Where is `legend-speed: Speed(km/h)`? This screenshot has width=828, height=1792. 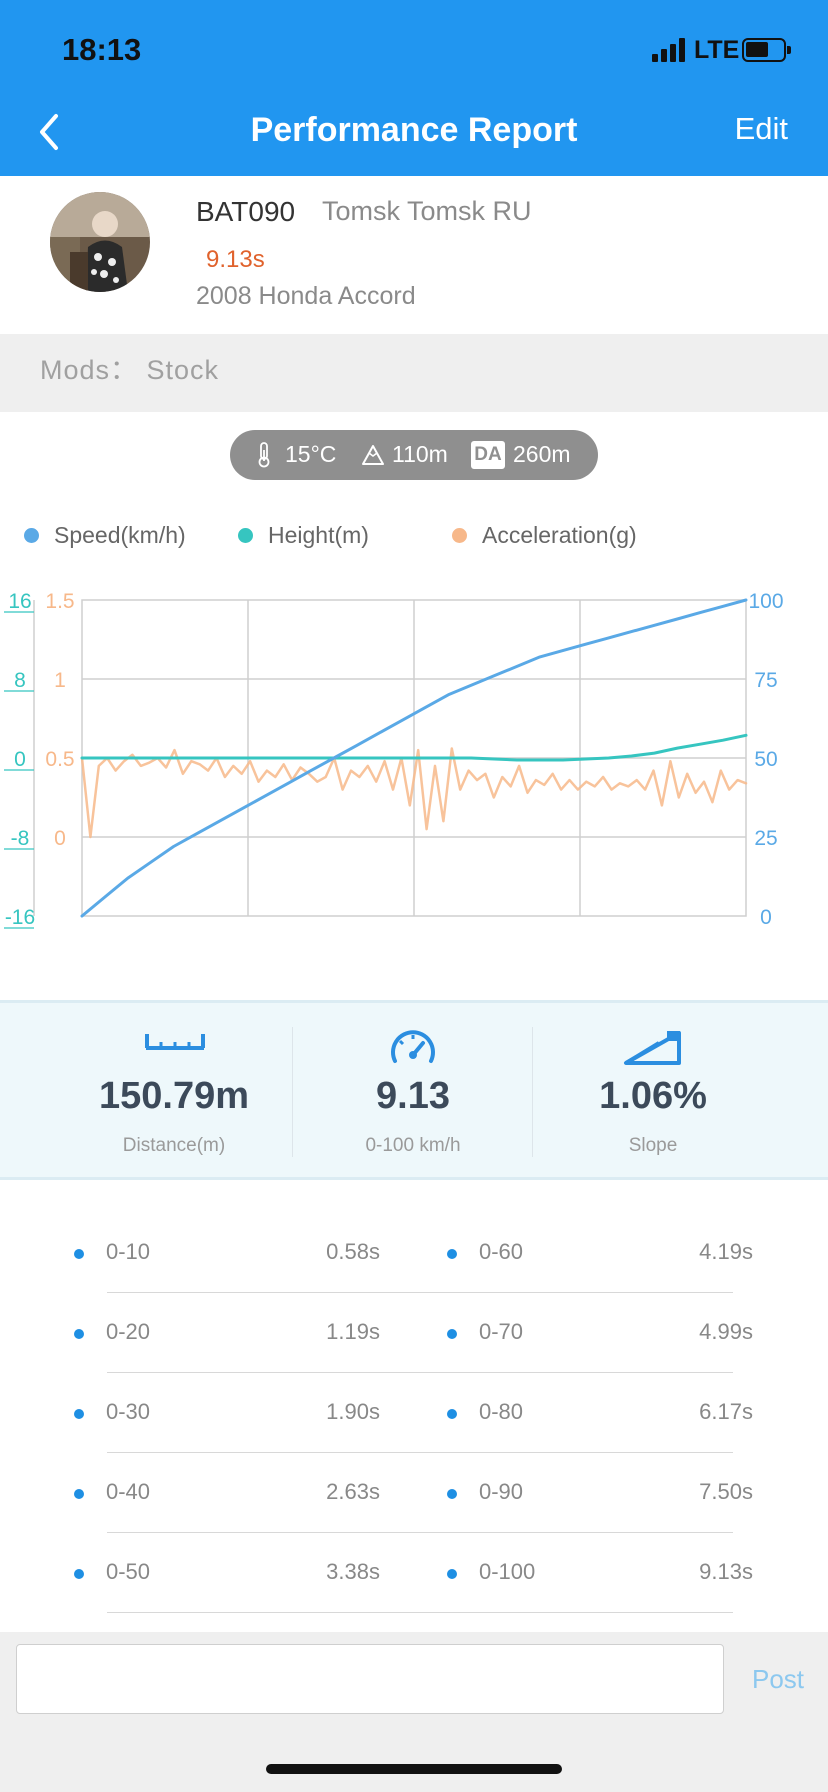 legend-speed: Speed(km/h) is located at coordinates (105, 535).